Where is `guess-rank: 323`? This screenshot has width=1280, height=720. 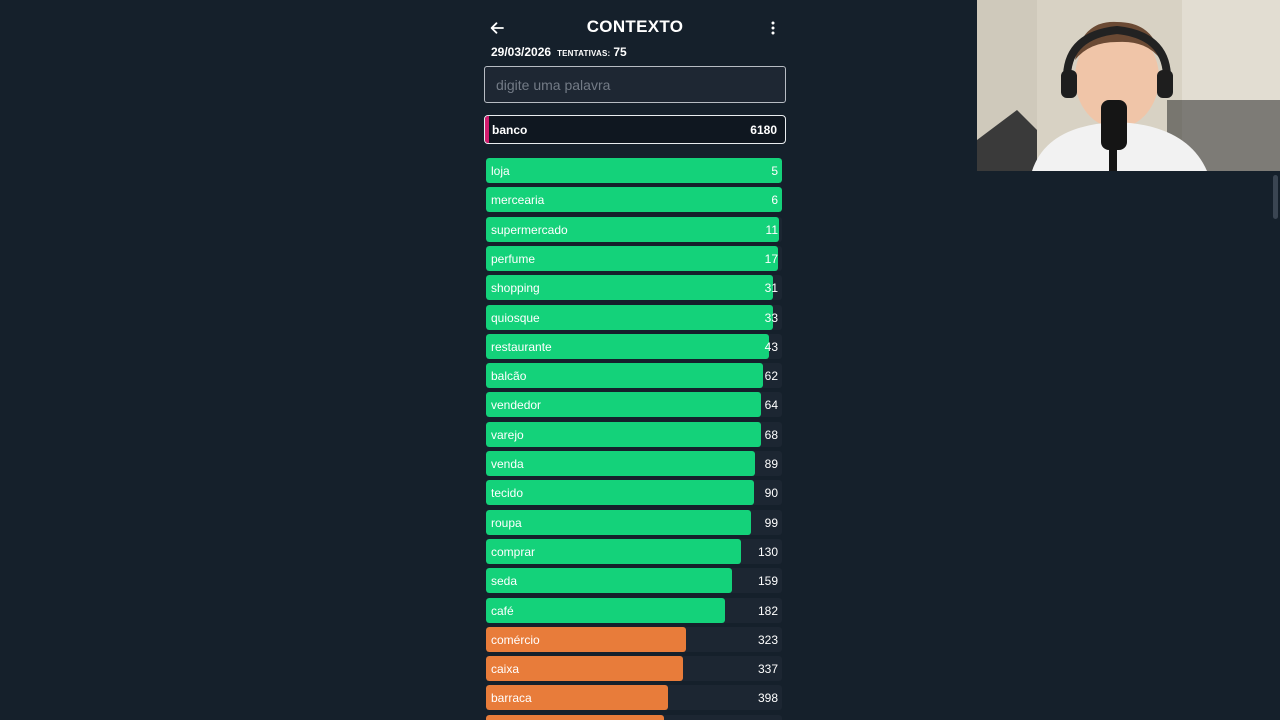 guess-rank: 323 is located at coordinates (767, 640).